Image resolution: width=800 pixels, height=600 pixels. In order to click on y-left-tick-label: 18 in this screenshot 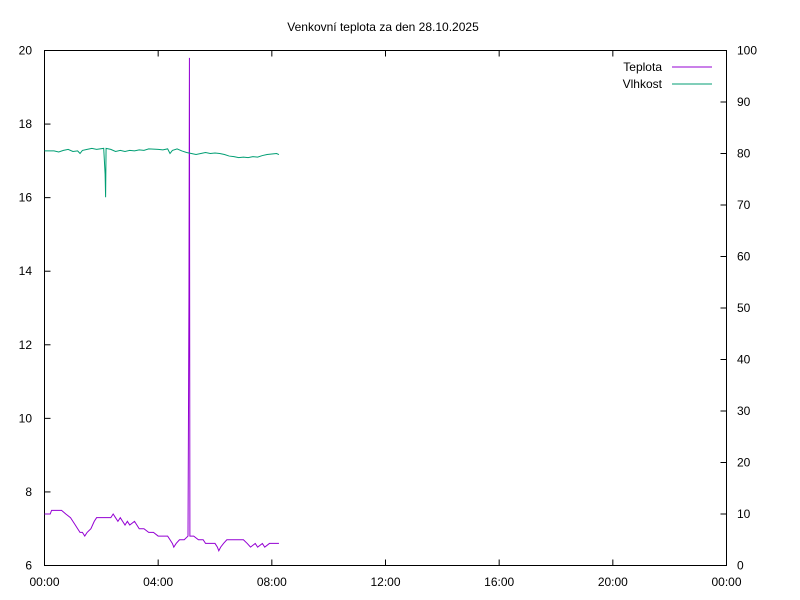, I will do `click(26, 124)`.